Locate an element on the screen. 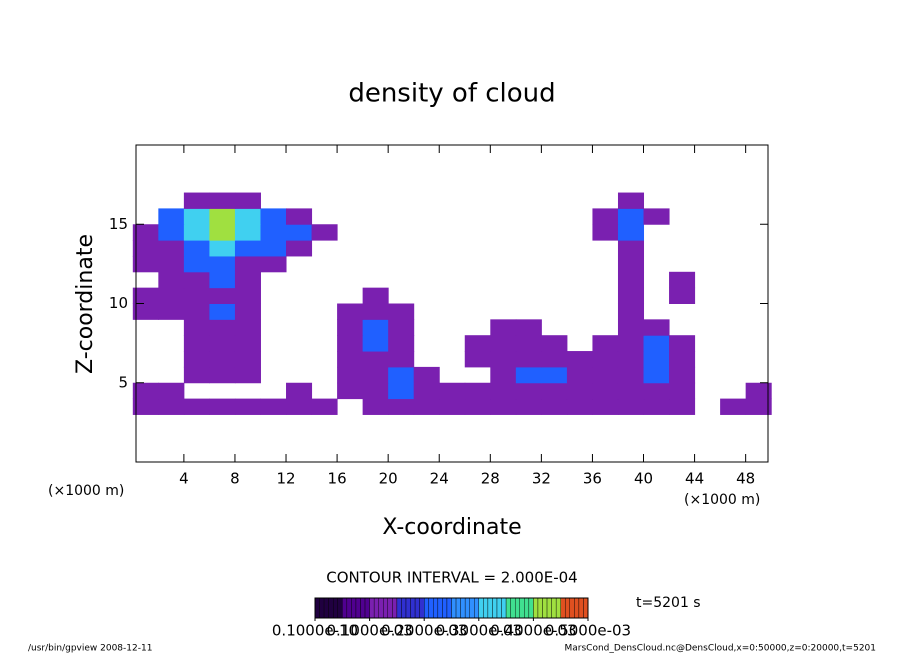 This screenshot has width=904, height=654. x-tick-label: 32 is located at coordinates (541, 479).